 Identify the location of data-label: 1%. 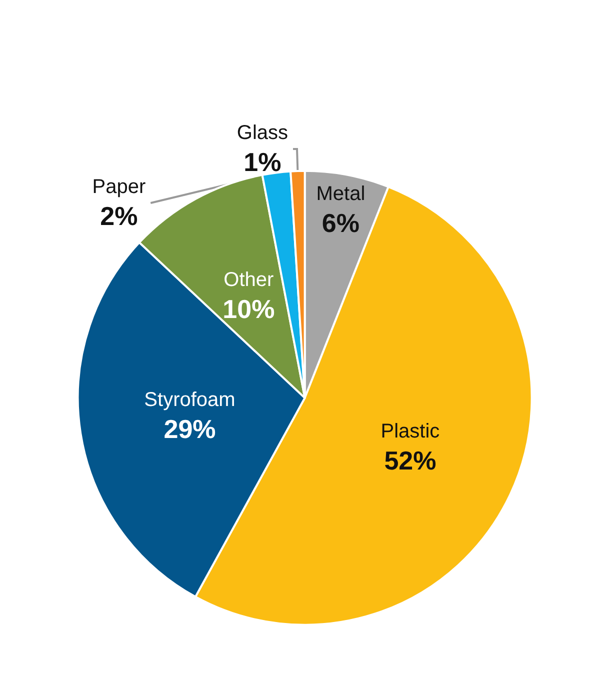
(263, 162).